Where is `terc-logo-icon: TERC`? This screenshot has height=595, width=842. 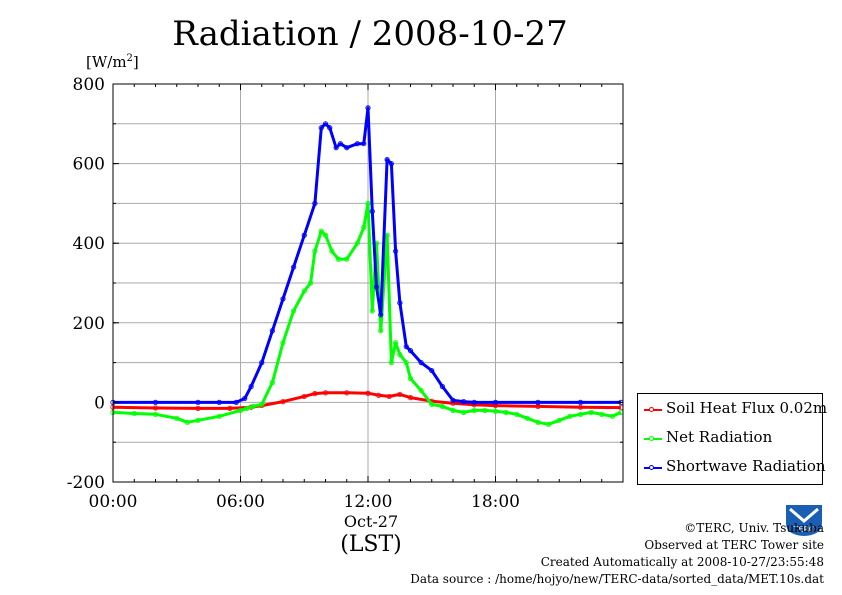
terc-logo-icon: TERC is located at coordinates (804, 520).